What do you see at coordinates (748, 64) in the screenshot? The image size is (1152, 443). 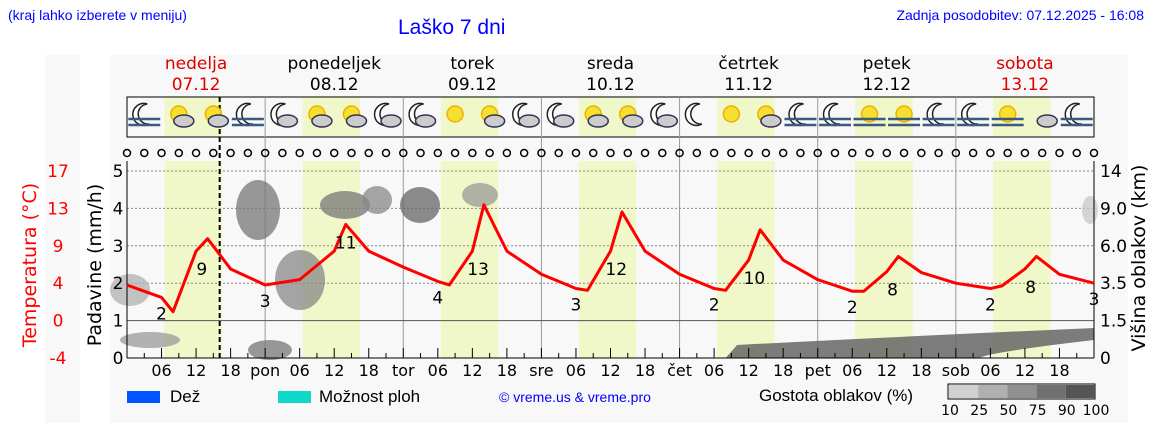 I see `day-name: četrtek` at bounding box center [748, 64].